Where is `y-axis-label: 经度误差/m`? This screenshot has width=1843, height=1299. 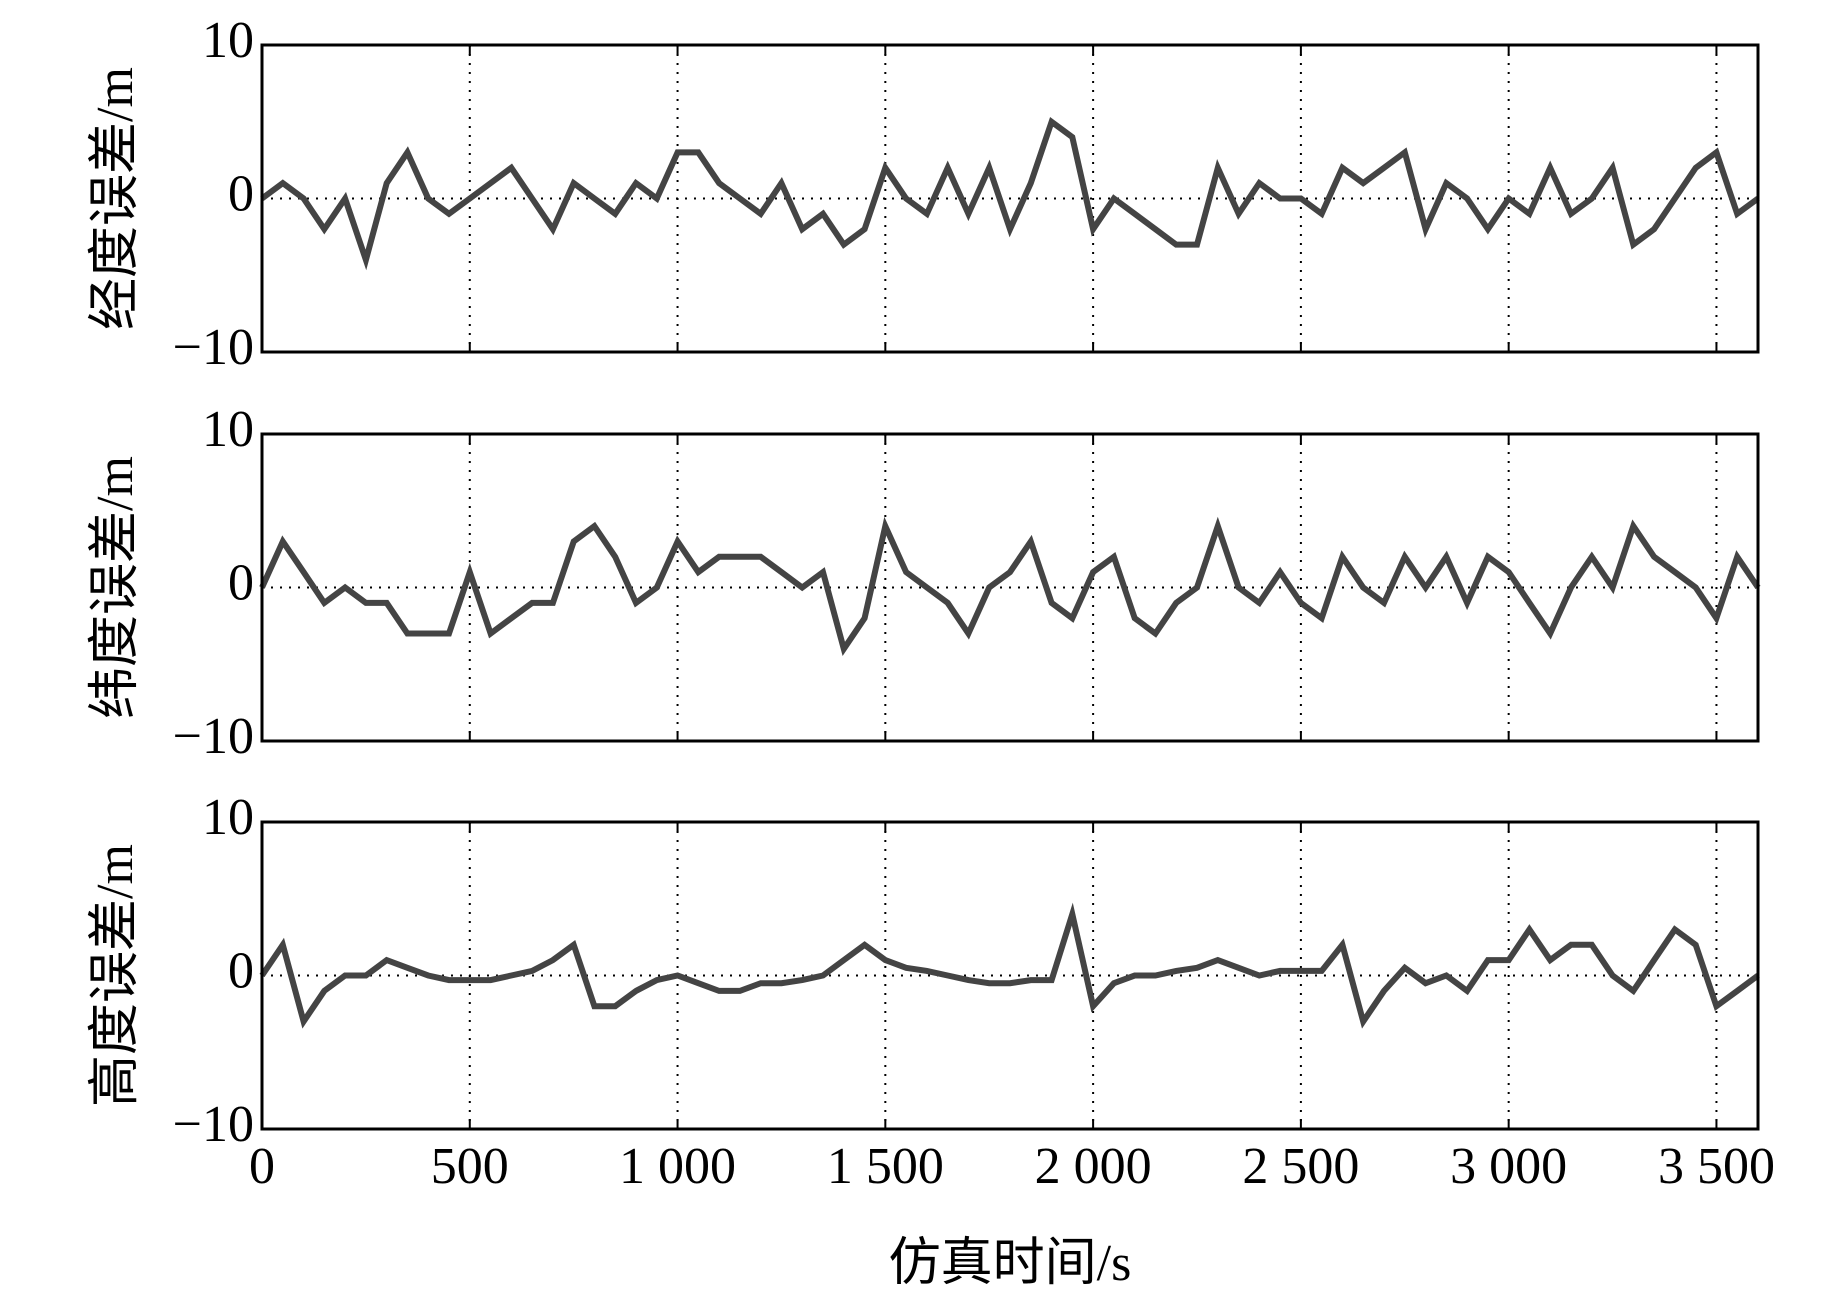 y-axis-label: 经度误差/m is located at coordinates (115, 198).